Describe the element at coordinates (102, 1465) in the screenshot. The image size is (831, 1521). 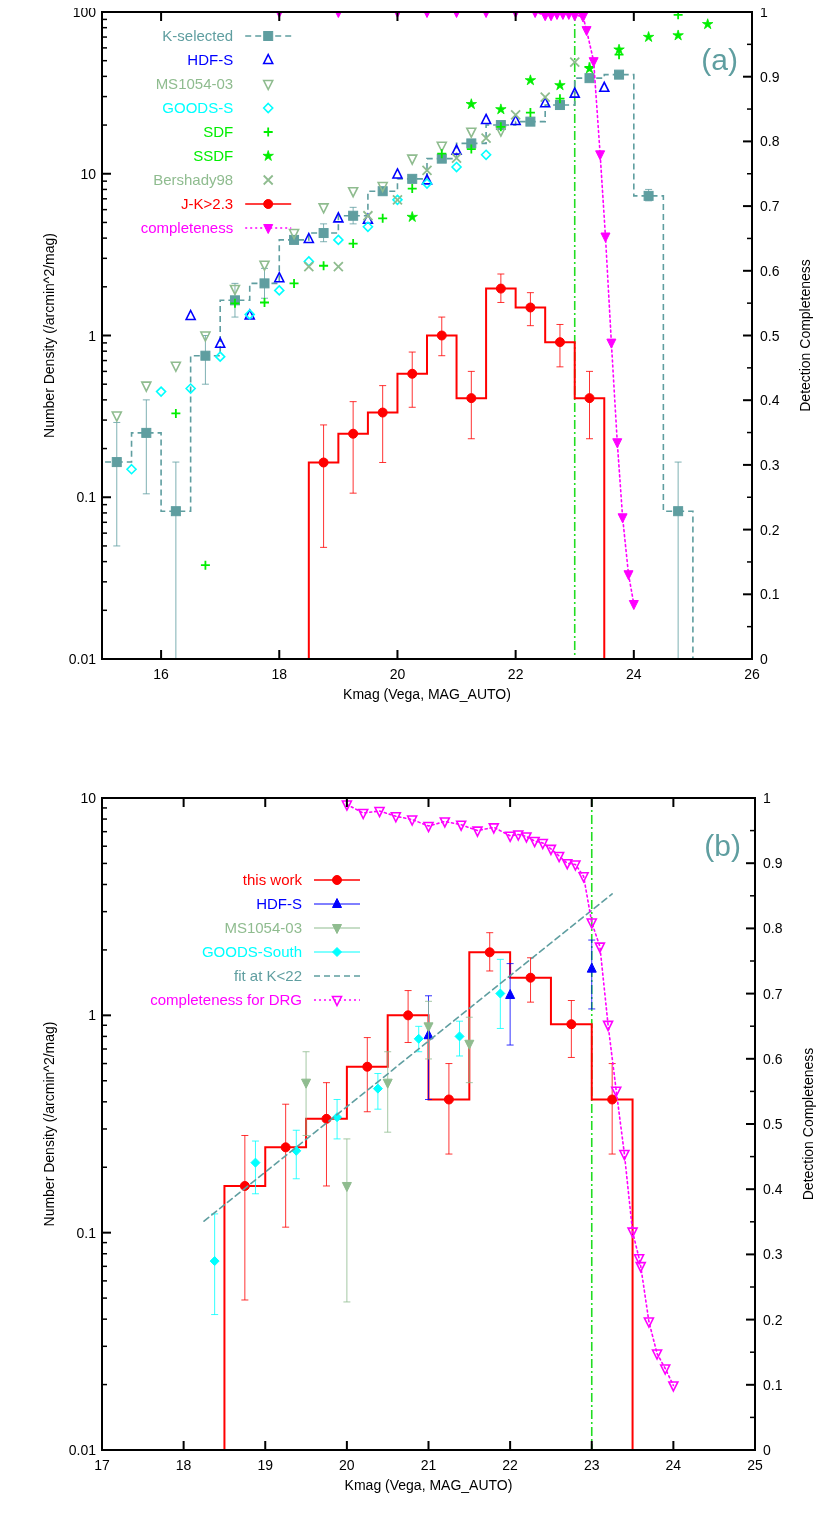
I see `x-tick-label: 17` at that location.